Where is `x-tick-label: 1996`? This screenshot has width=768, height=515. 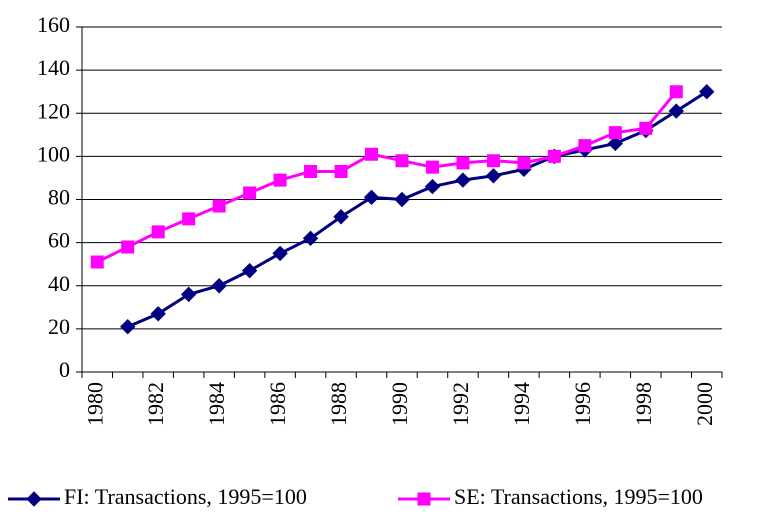
x-tick-label: 1996 is located at coordinates (582, 404).